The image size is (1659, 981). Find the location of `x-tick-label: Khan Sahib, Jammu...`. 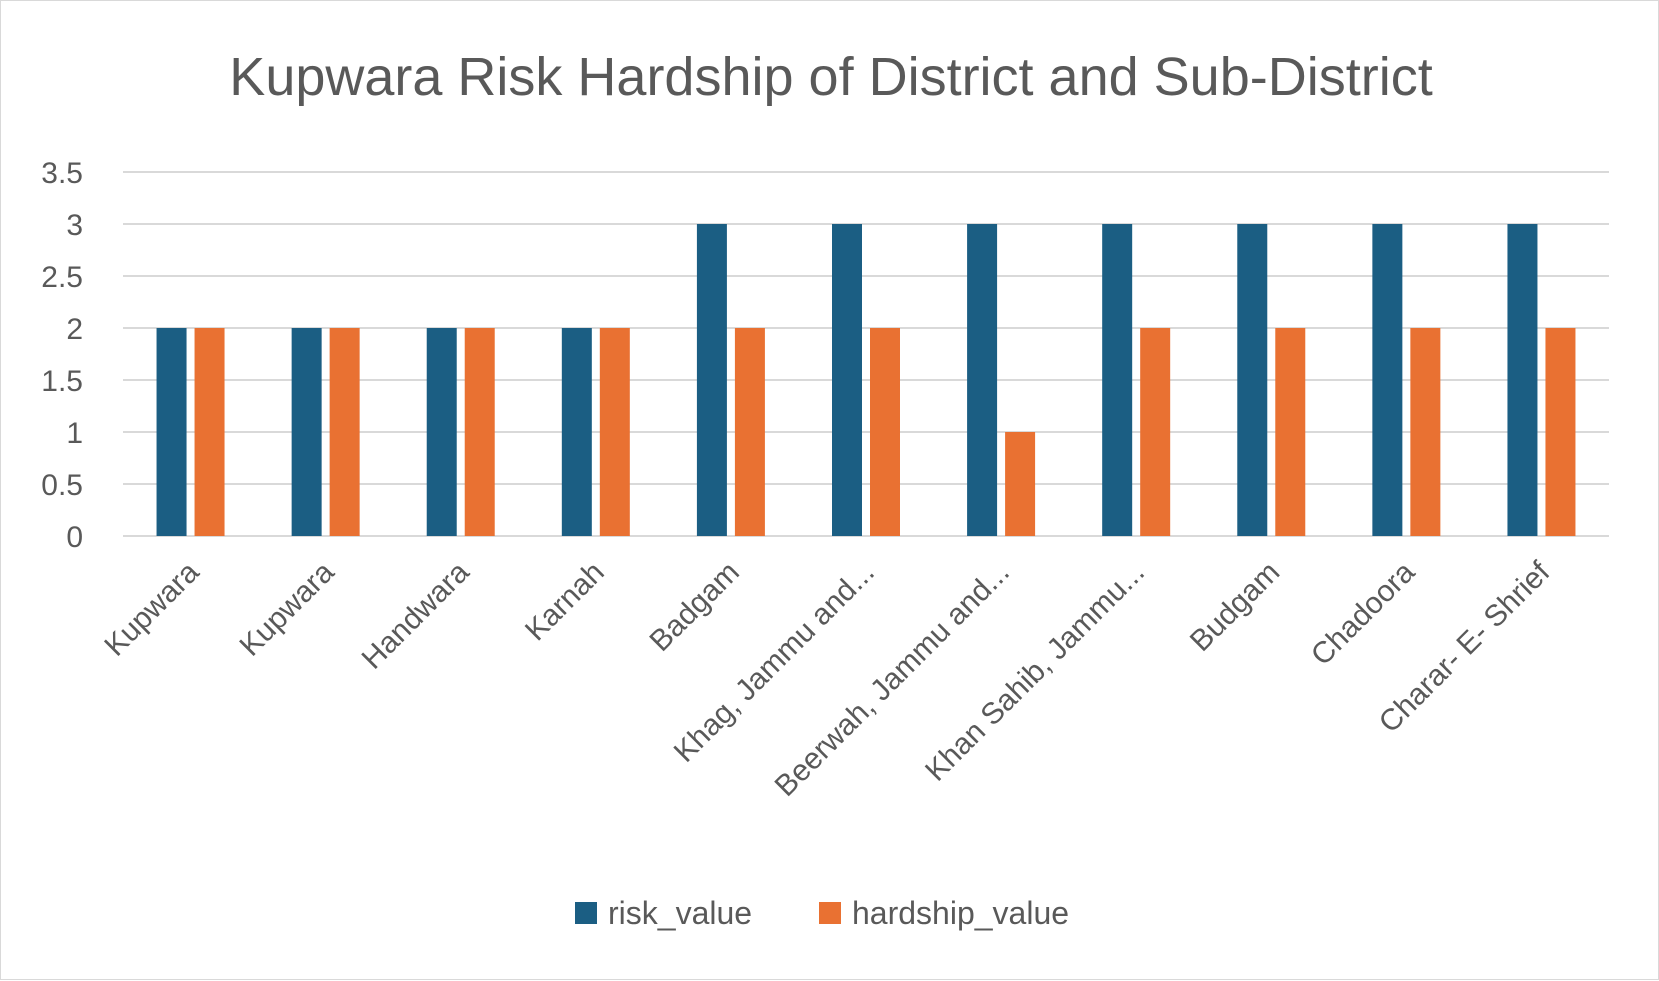

x-tick-label: Khan Sahib, Jammu... is located at coordinates (1035, 672).